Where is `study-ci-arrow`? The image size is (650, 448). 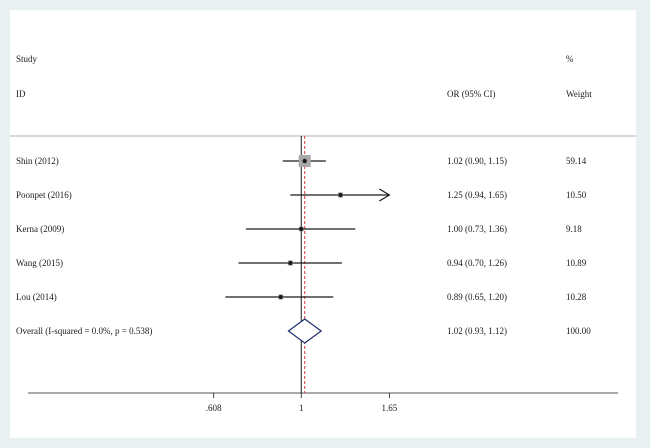
study-ci-arrow is located at coordinates (385, 195).